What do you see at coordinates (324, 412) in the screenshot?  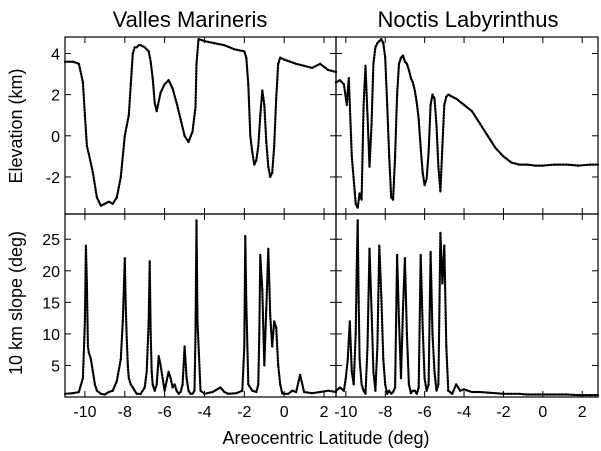 I see `x-tick-label: 2` at bounding box center [324, 412].